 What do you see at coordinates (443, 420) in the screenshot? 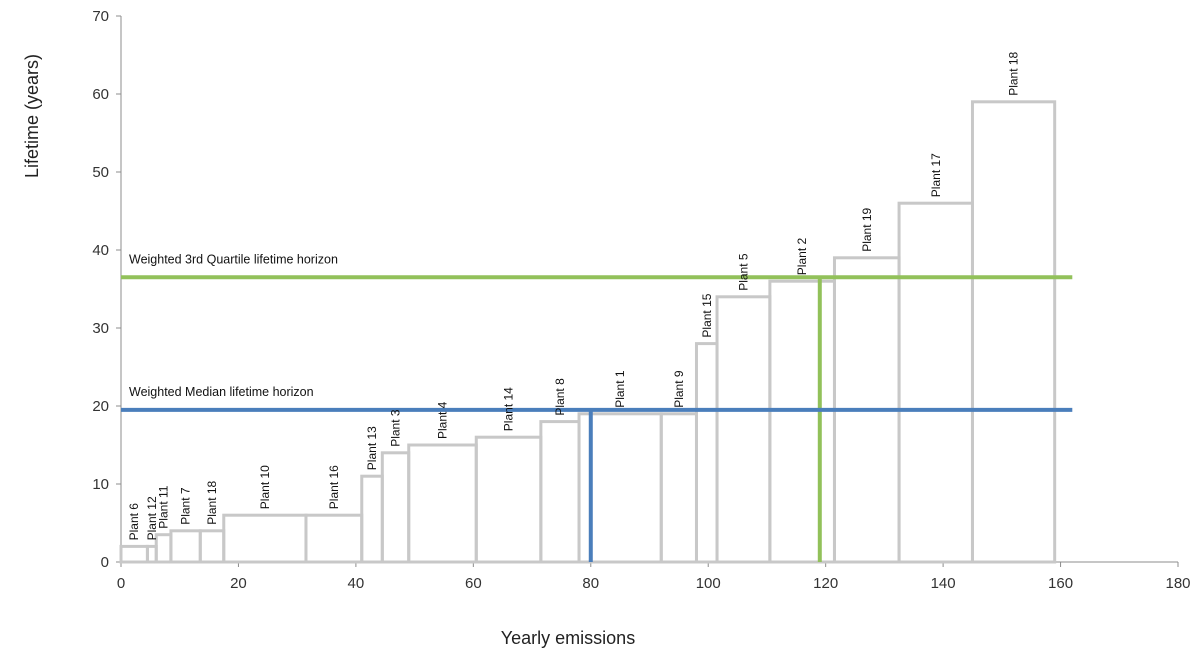
I see `plant-label: Plant 4` at bounding box center [443, 420].